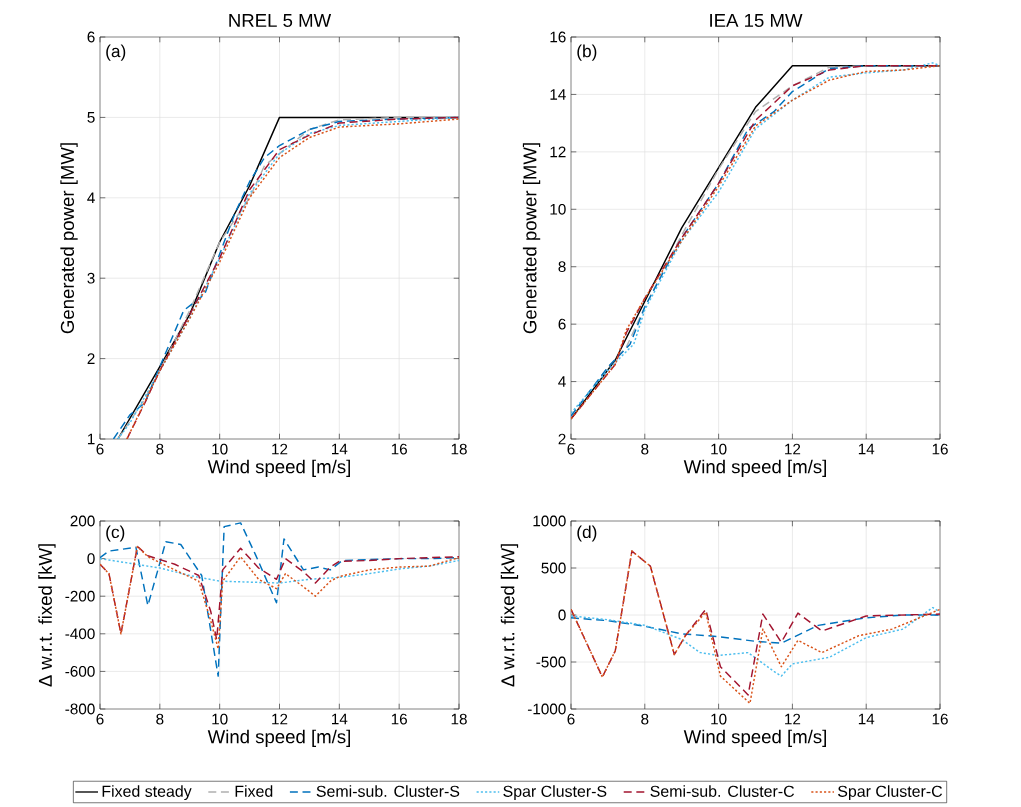 This screenshot has height=807, width=1021. What do you see at coordinates (756, 20) in the screenshot?
I see `chart-title: IEA 15 MW` at bounding box center [756, 20].